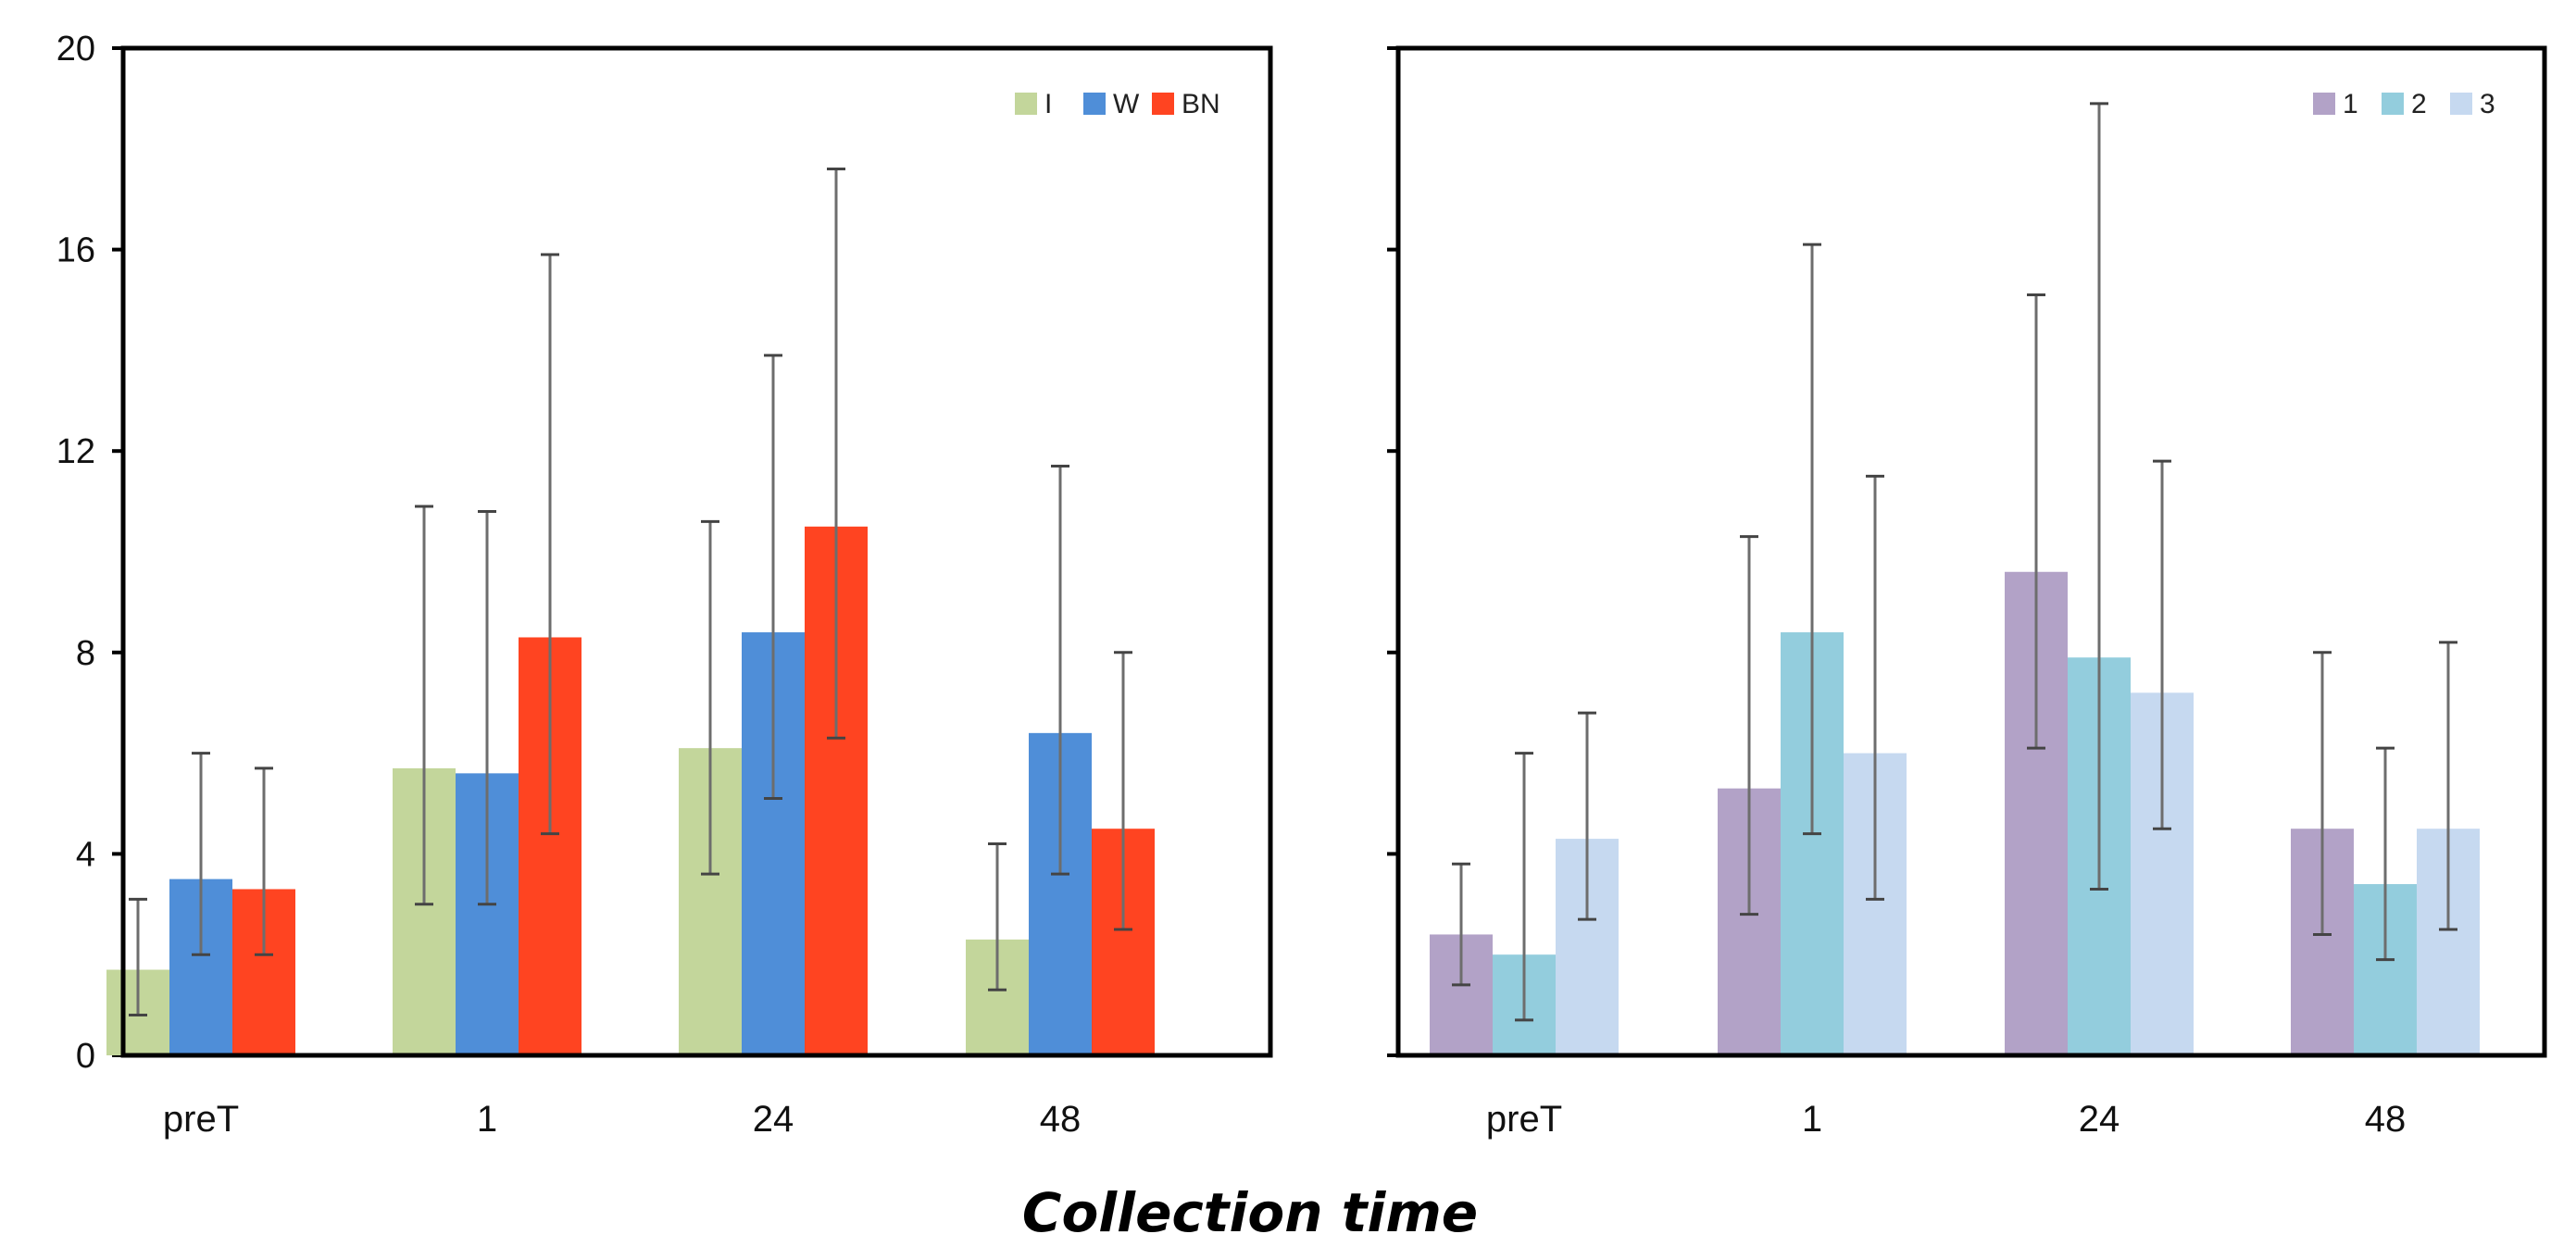 Image resolution: width=2576 pixels, height=1259 pixels. Describe the element at coordinates (1048, 104) in the screenshot. I see `legend-label-I: I` at that location.